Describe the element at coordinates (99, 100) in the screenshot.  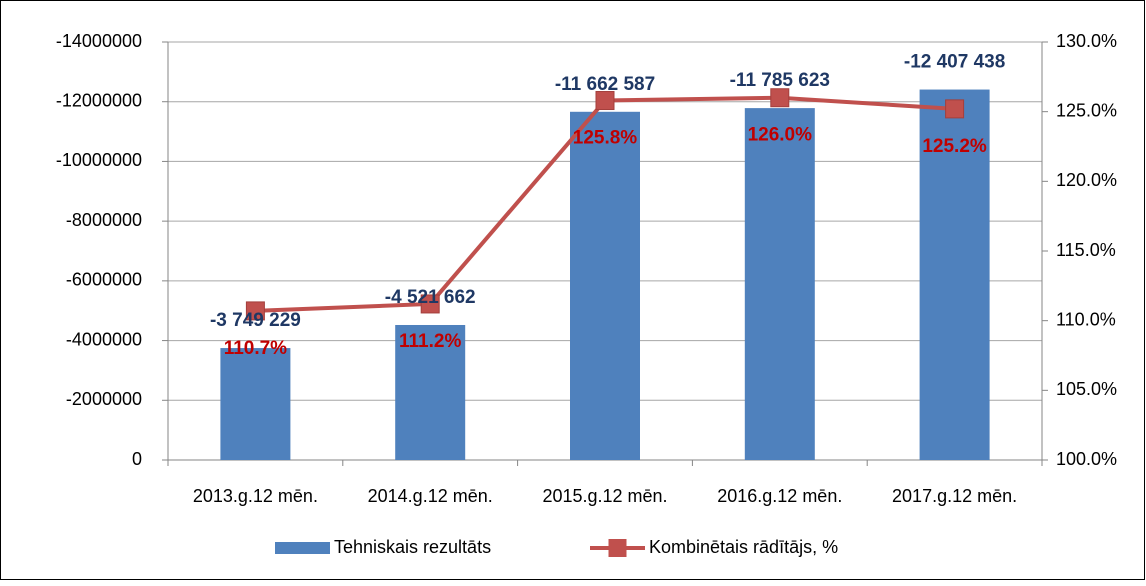
I see `y-tick-label: -12000000` at that location.